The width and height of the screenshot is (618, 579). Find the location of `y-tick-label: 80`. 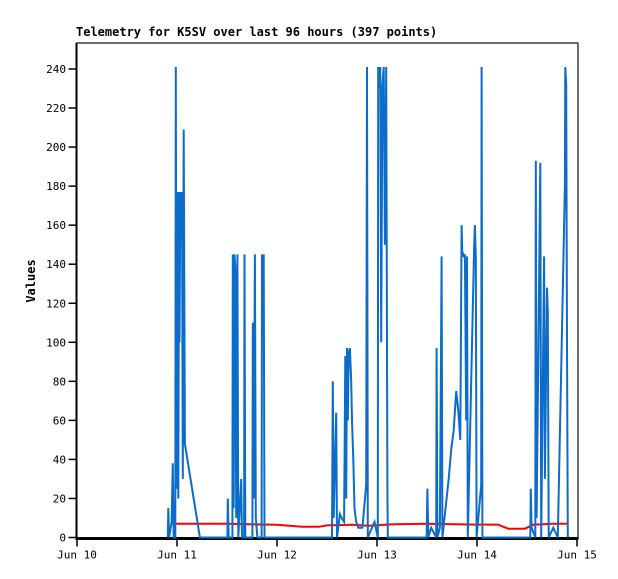

y-tick-label: 80 is located at coordinates (59, 381).